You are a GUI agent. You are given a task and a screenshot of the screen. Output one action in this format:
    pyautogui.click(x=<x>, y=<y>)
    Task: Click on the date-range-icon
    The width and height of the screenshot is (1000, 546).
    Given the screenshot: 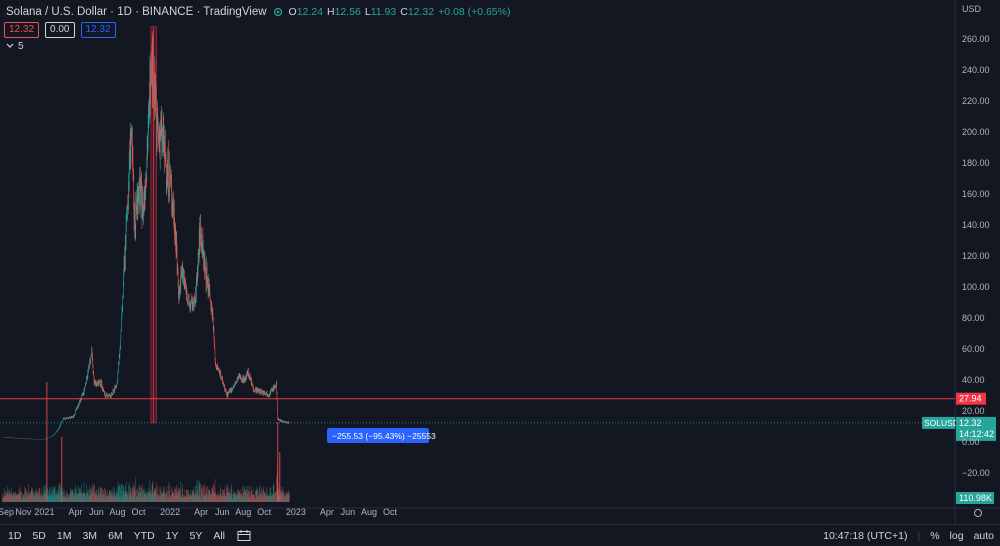 What is the action you would take?
    pyautogui.click(x=244, y=535)
    